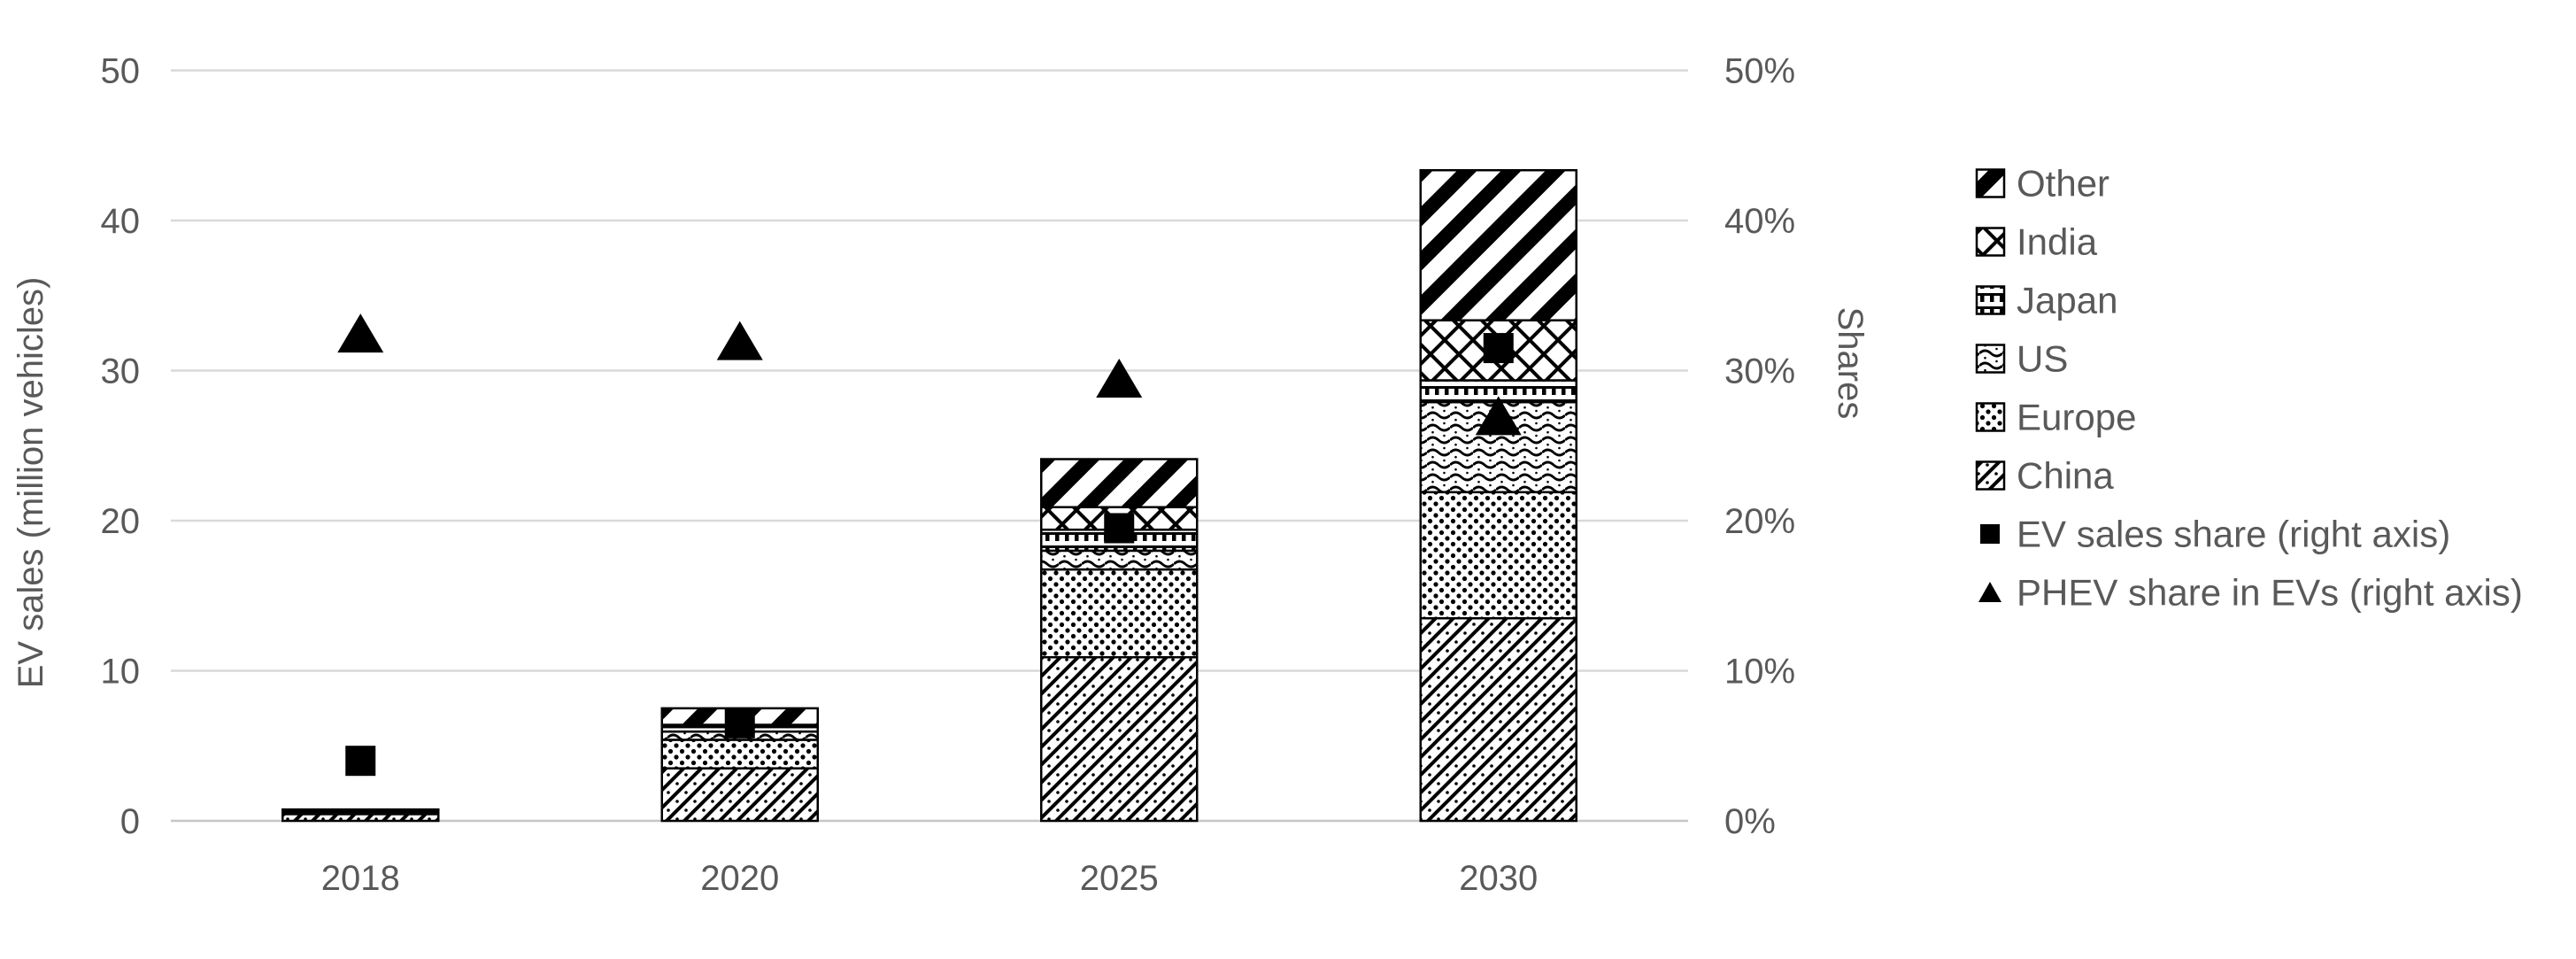 The height and width of the screenshot is (959, 2576). I want to click on bar-segment-europe-2025, so click(1119, 614).